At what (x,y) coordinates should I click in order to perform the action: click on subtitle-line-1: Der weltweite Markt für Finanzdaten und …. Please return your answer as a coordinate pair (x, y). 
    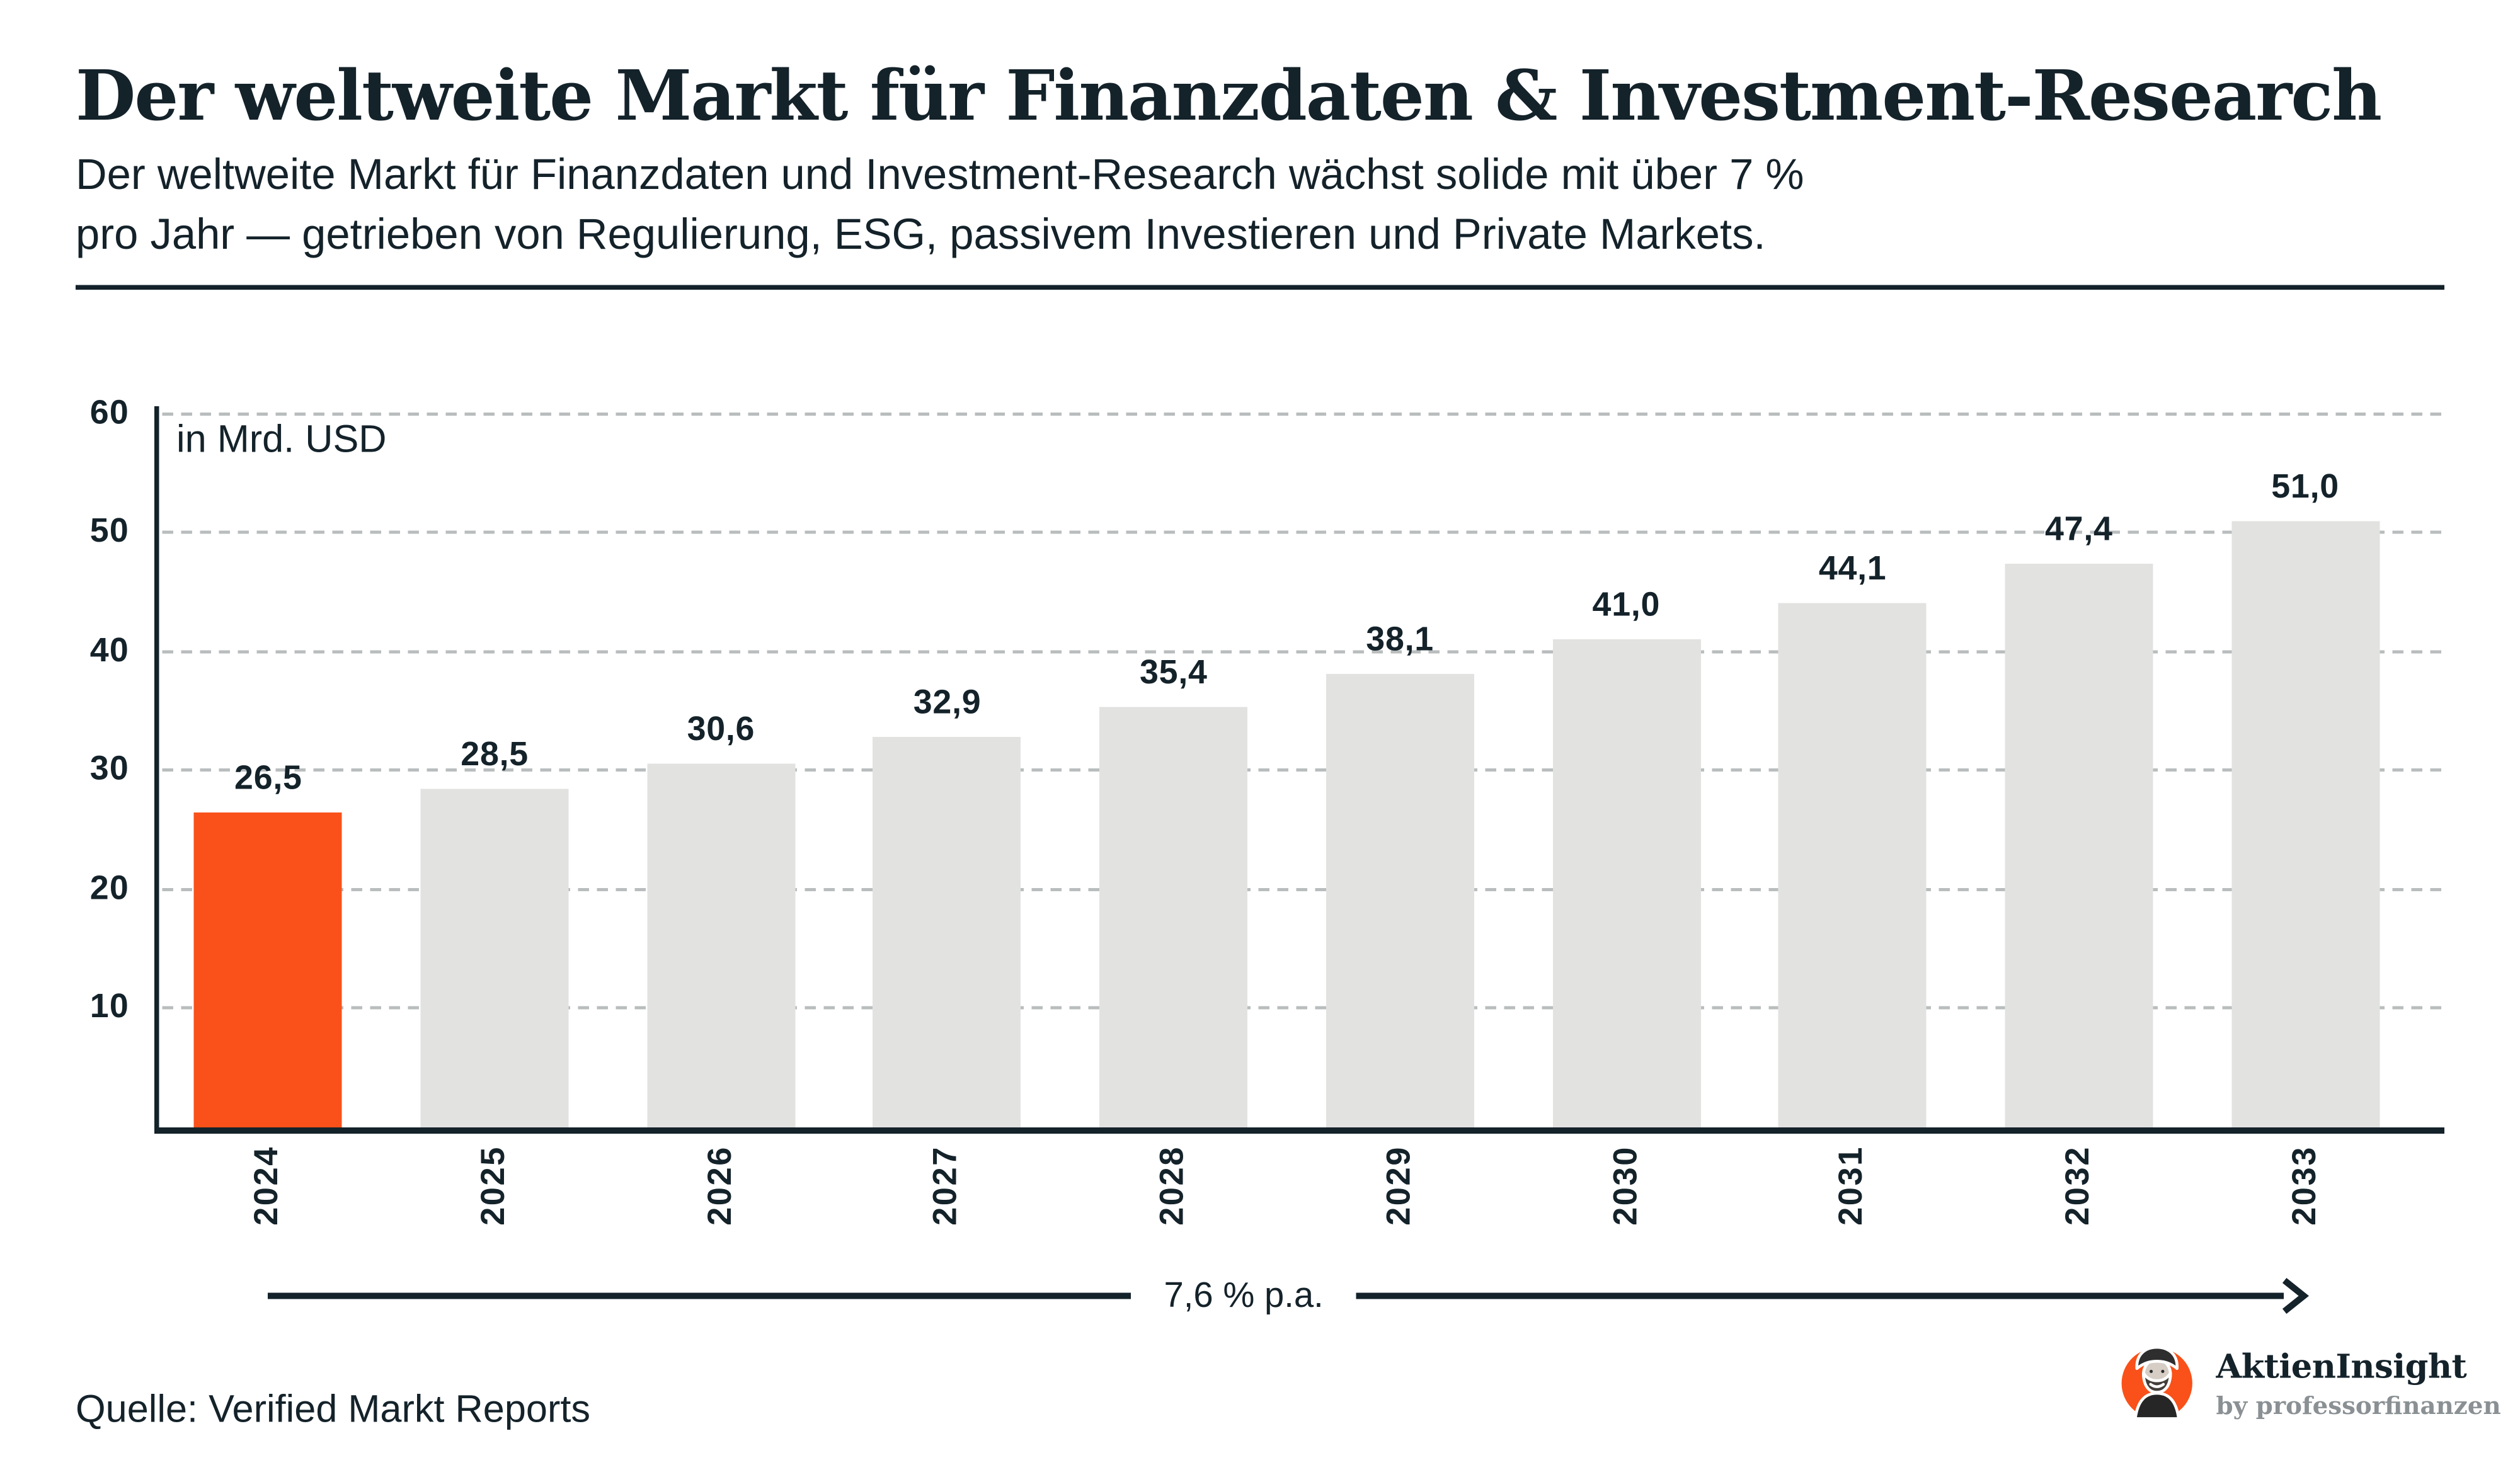
    Looking at the image, I should click on (940, 174).